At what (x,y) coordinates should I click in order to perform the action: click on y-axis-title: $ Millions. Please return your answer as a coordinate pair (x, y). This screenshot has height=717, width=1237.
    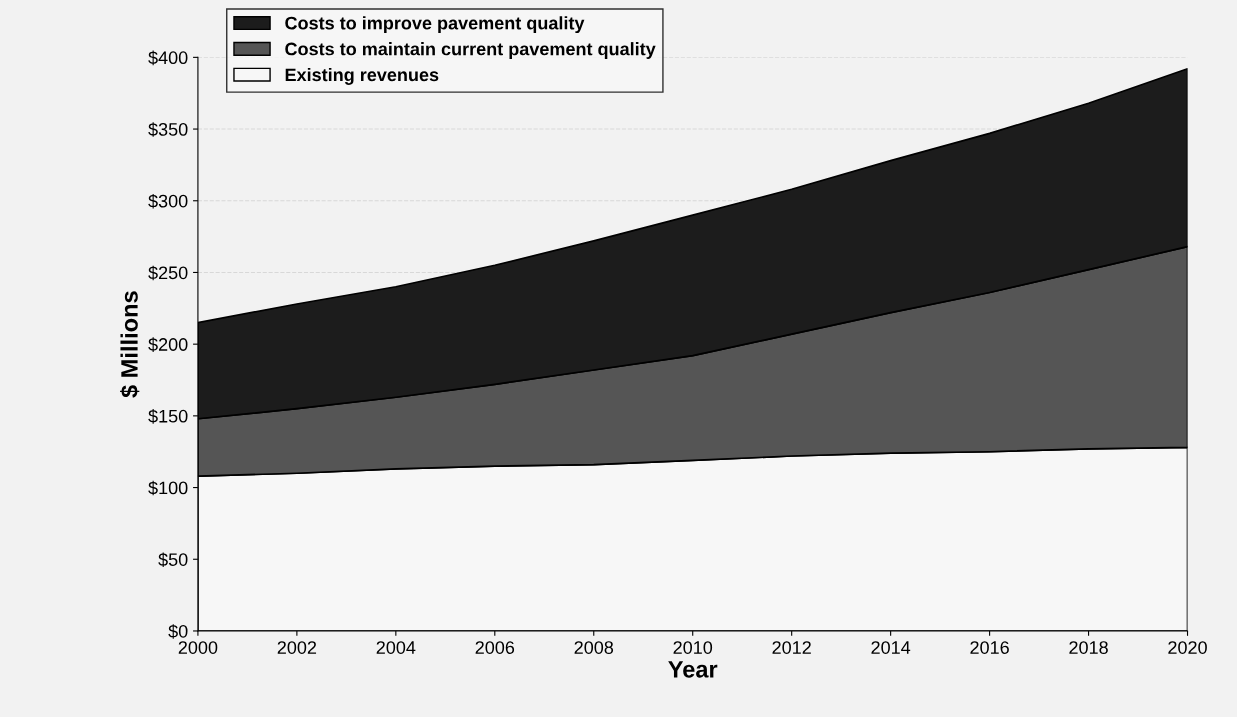
    Looking at the image, I should click on (130, 344).